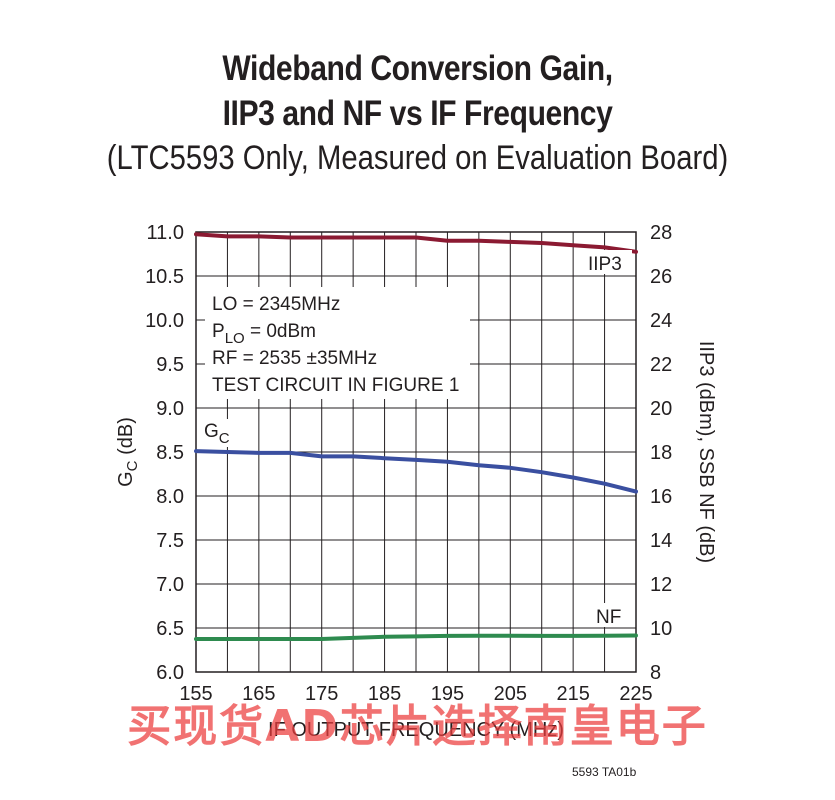  What do you see at coordinates (170, 453) in the screenshot?
I see `y-tick-label-left: 8.5` at bounding box center [170, 453].